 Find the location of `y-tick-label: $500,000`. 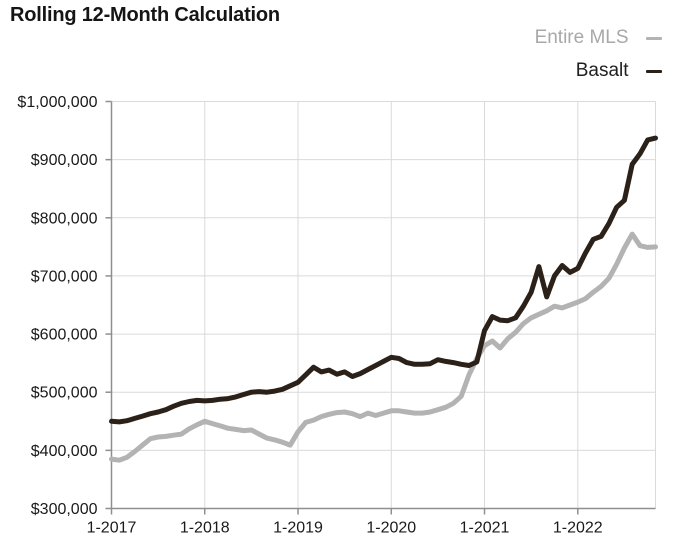

y-tick-label: $500,000 is located at coordinates (64, 393).